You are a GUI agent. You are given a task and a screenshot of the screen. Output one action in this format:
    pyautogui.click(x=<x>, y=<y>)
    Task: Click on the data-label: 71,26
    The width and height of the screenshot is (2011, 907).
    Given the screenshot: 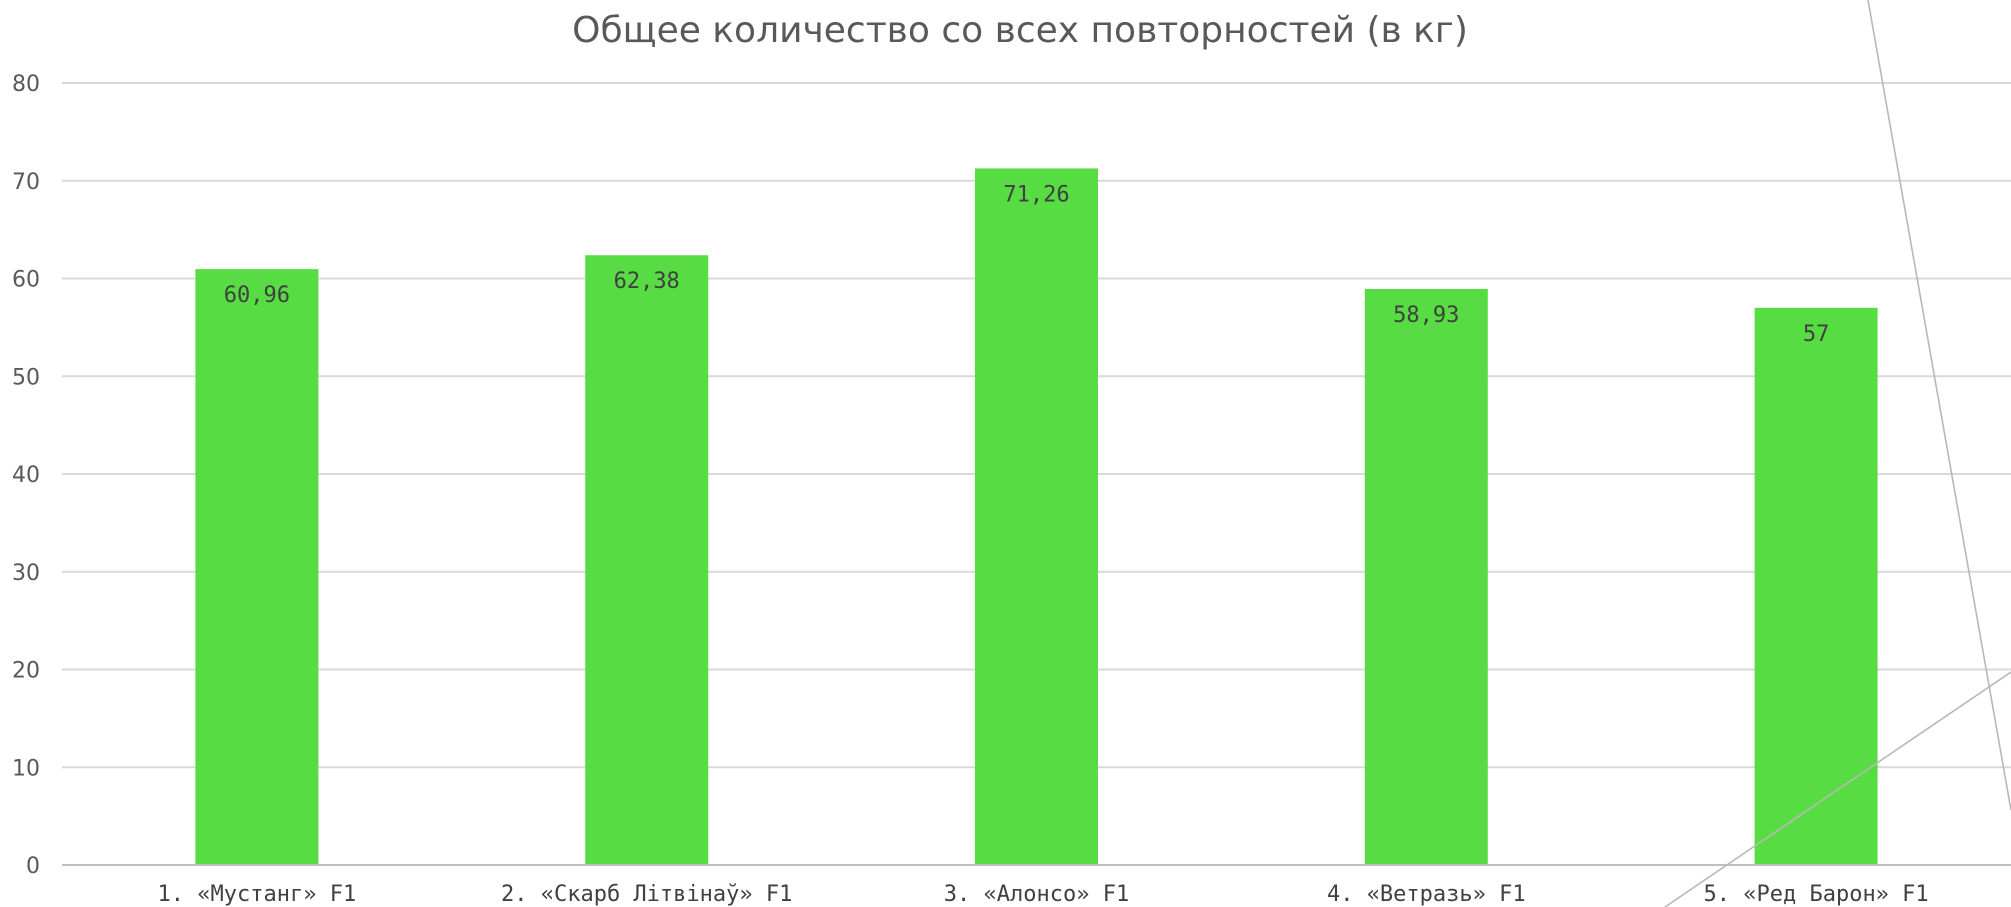 What is the action you would take?
    pyautogui.click(x=1036, y=194)
    